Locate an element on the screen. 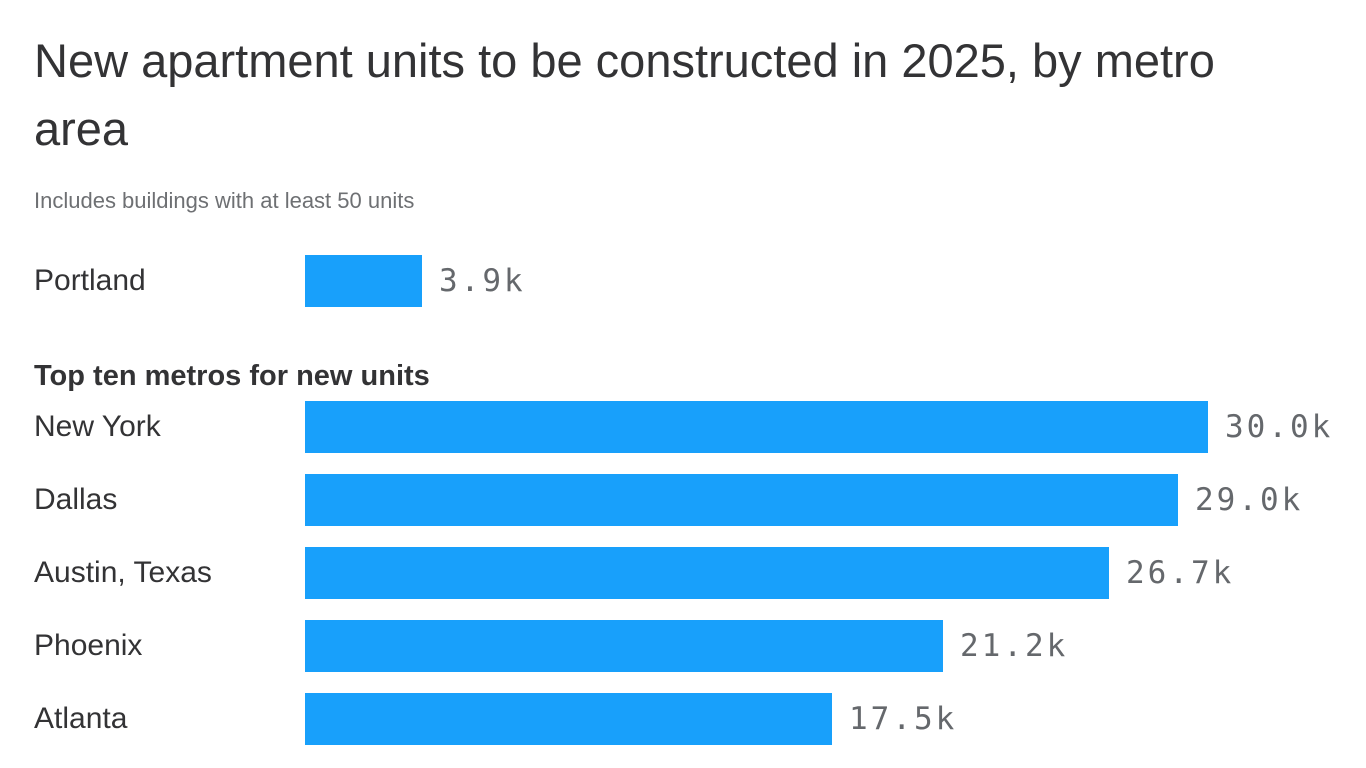  value-label: 26.7k is located at coordinates (1180, 573).